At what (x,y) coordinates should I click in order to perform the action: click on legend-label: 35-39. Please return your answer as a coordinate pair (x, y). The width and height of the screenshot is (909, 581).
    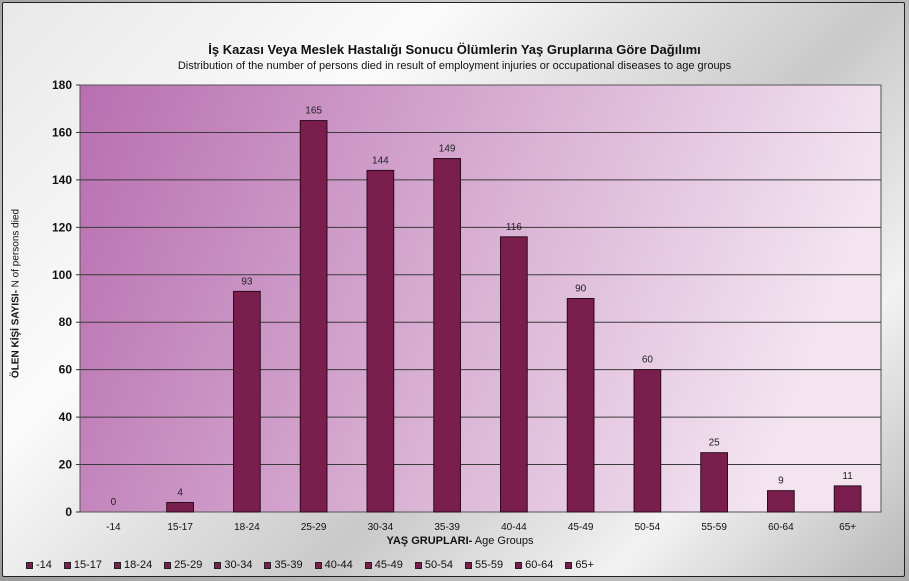
    Looking at the image, I should click on (288, 565).